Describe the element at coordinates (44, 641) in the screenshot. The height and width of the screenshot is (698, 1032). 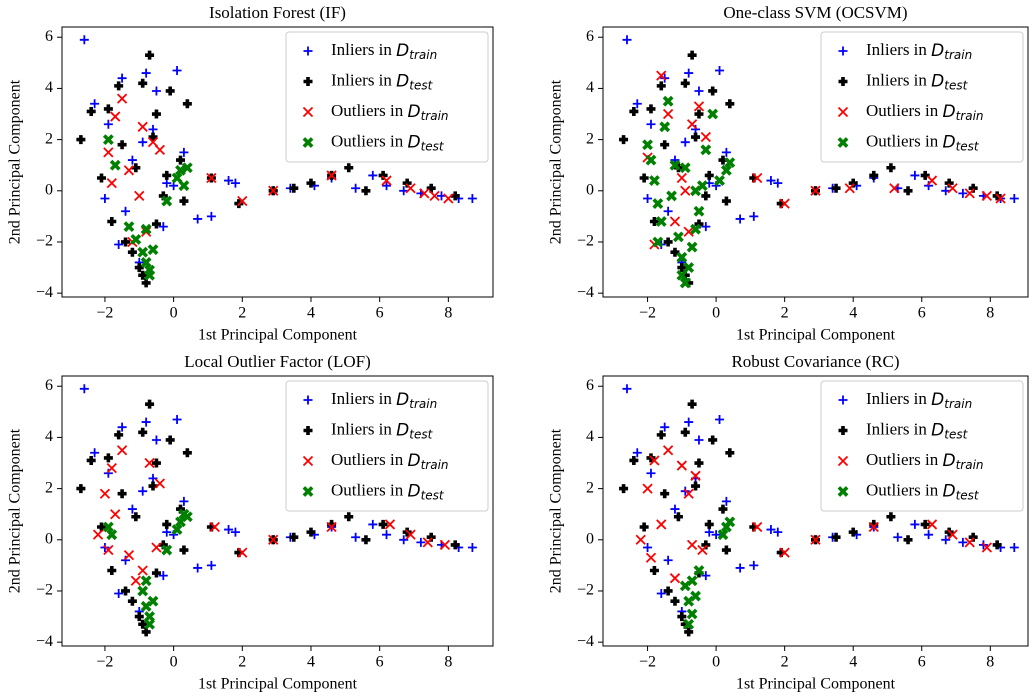
I see `y-tick-label: −4` at that location.